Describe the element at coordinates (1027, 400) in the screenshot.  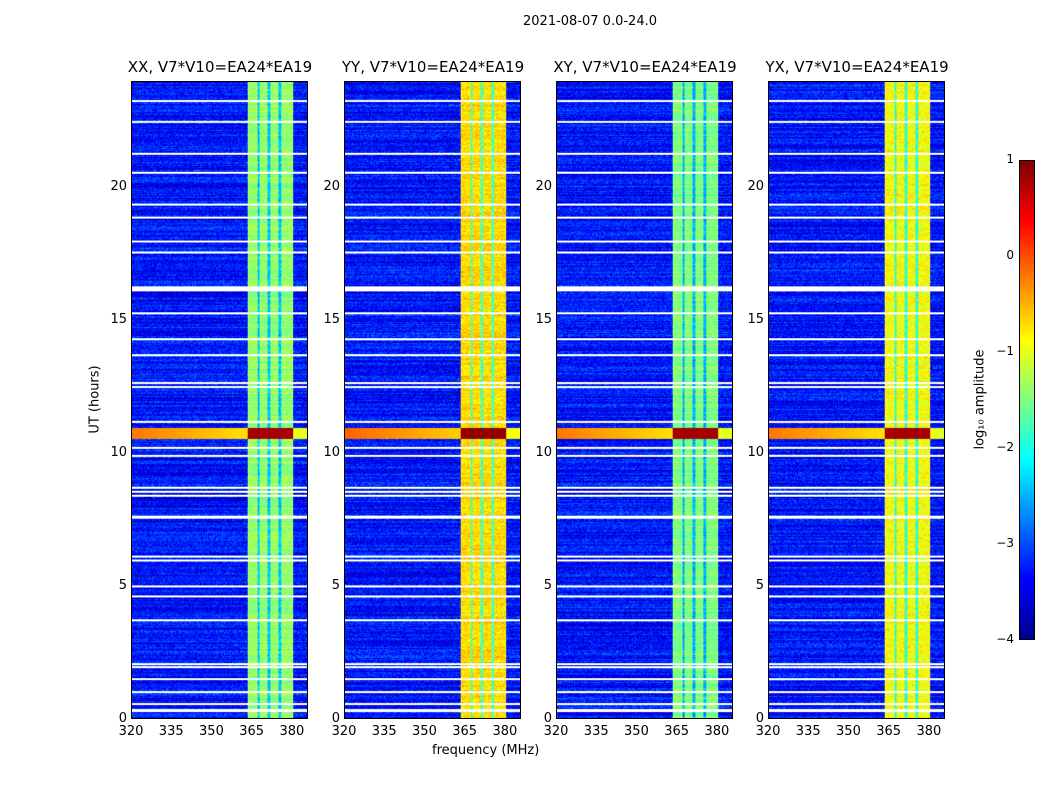
I see `colorbar` at that location.